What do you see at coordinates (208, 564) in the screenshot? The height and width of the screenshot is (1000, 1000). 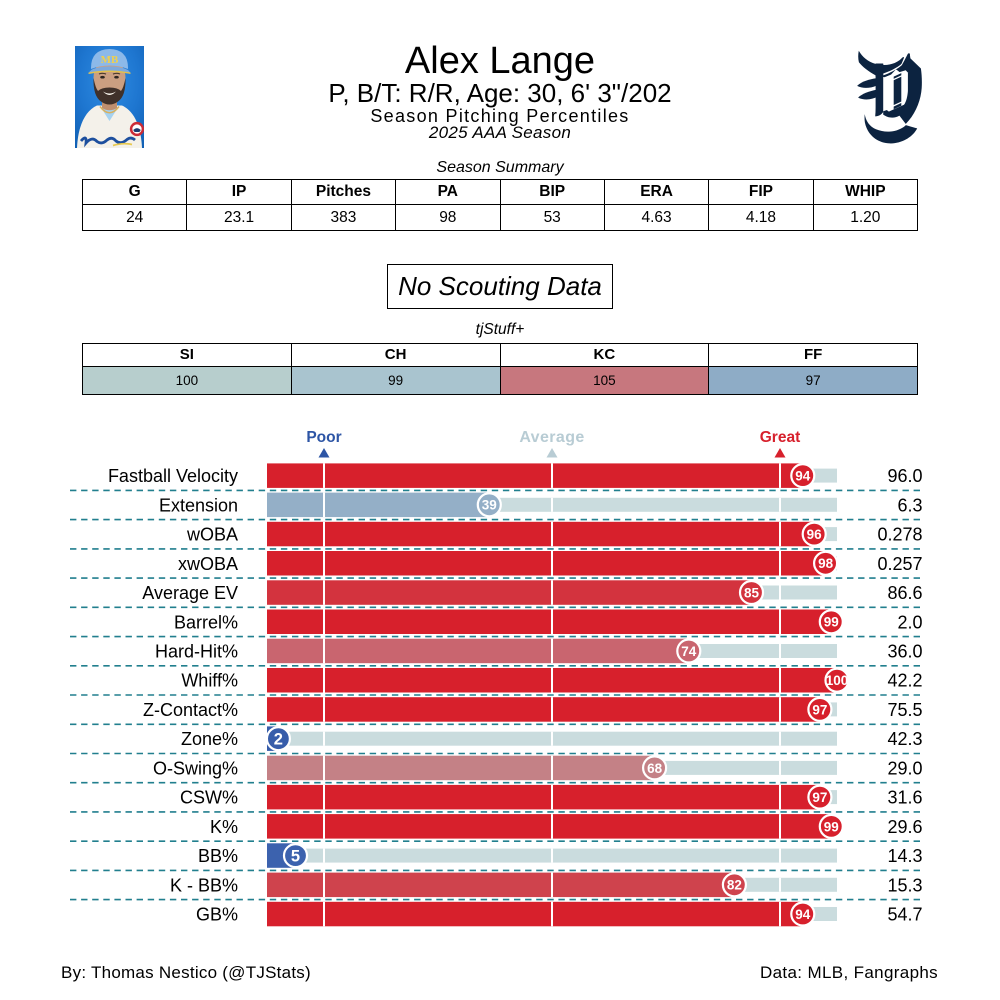 I see `svg-text: xwOBA` at bounding box center [208, 564].